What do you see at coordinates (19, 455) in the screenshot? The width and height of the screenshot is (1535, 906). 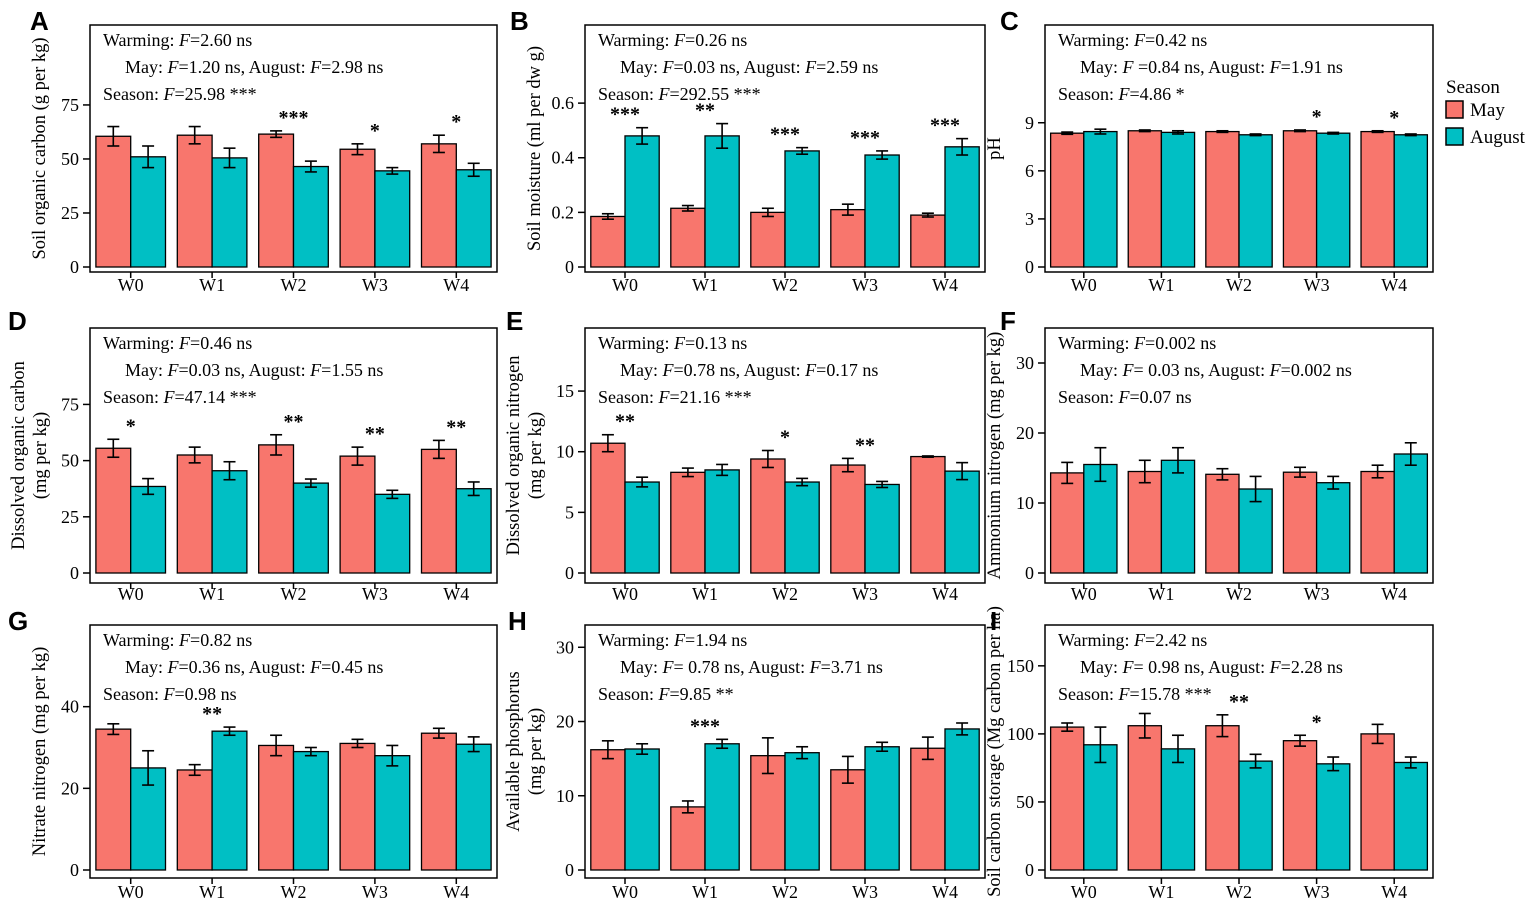 I see `y-axis-label: Dissolved organic carbon` at bounding box center [19, 455].